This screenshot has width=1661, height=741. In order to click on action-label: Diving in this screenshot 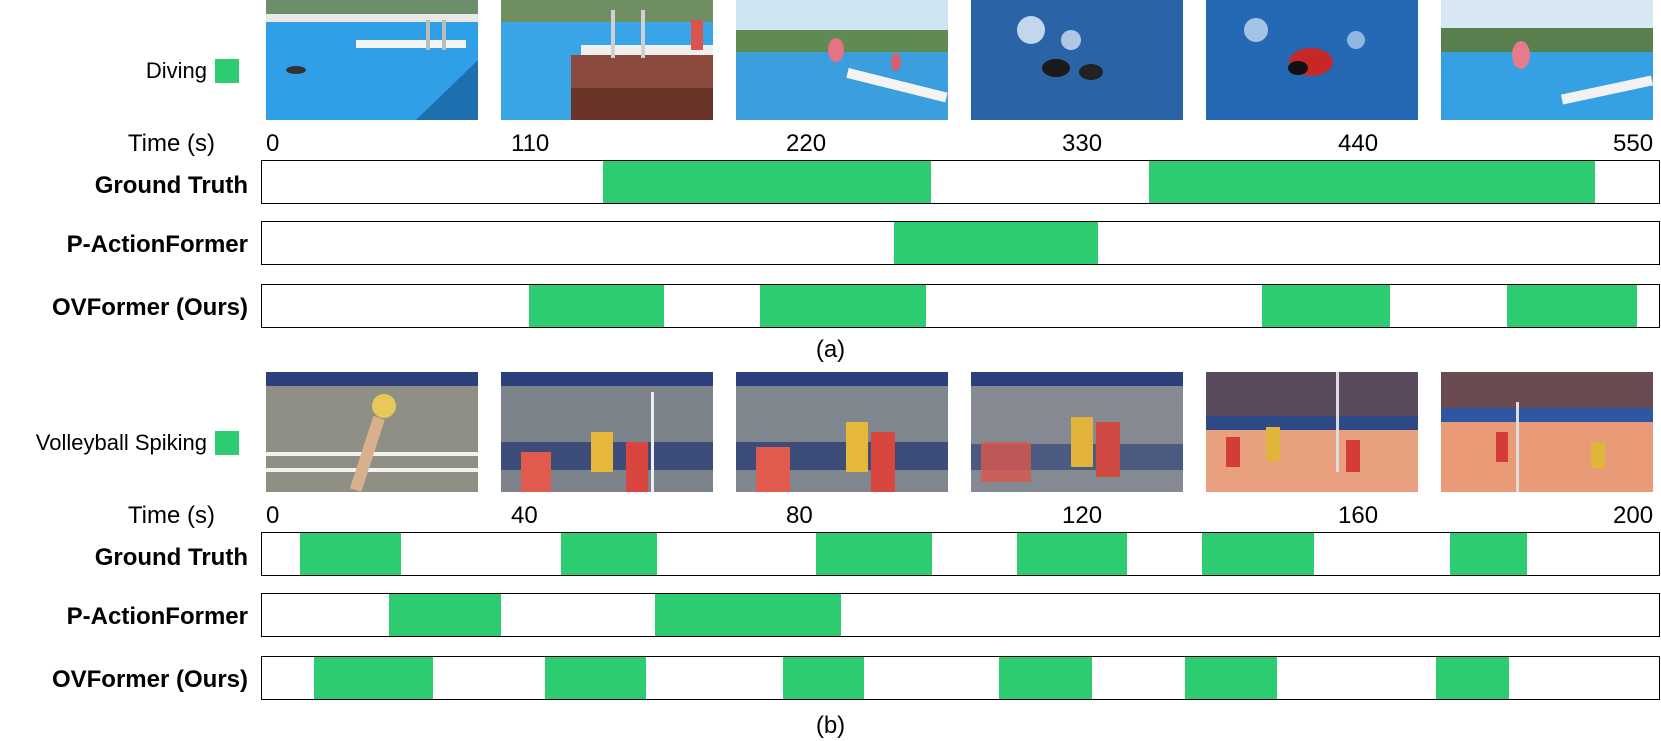, I will do `click(192, 71)`.